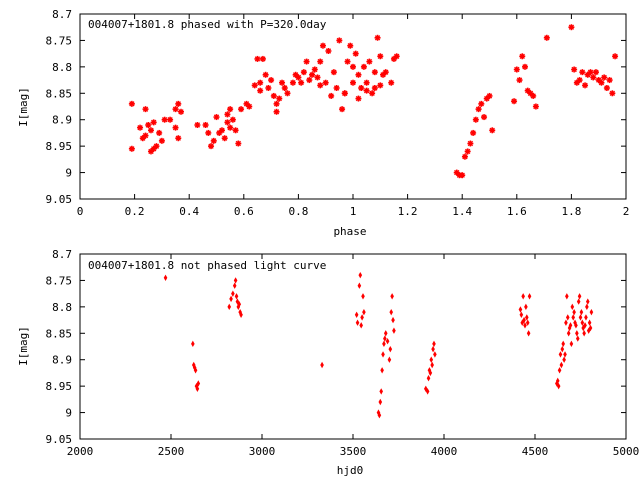  Describe the element at coordinates (207, 265) in the screenshot. I see `chart-title-unphased: 004007+1801.8 not phased light curve` at that location.